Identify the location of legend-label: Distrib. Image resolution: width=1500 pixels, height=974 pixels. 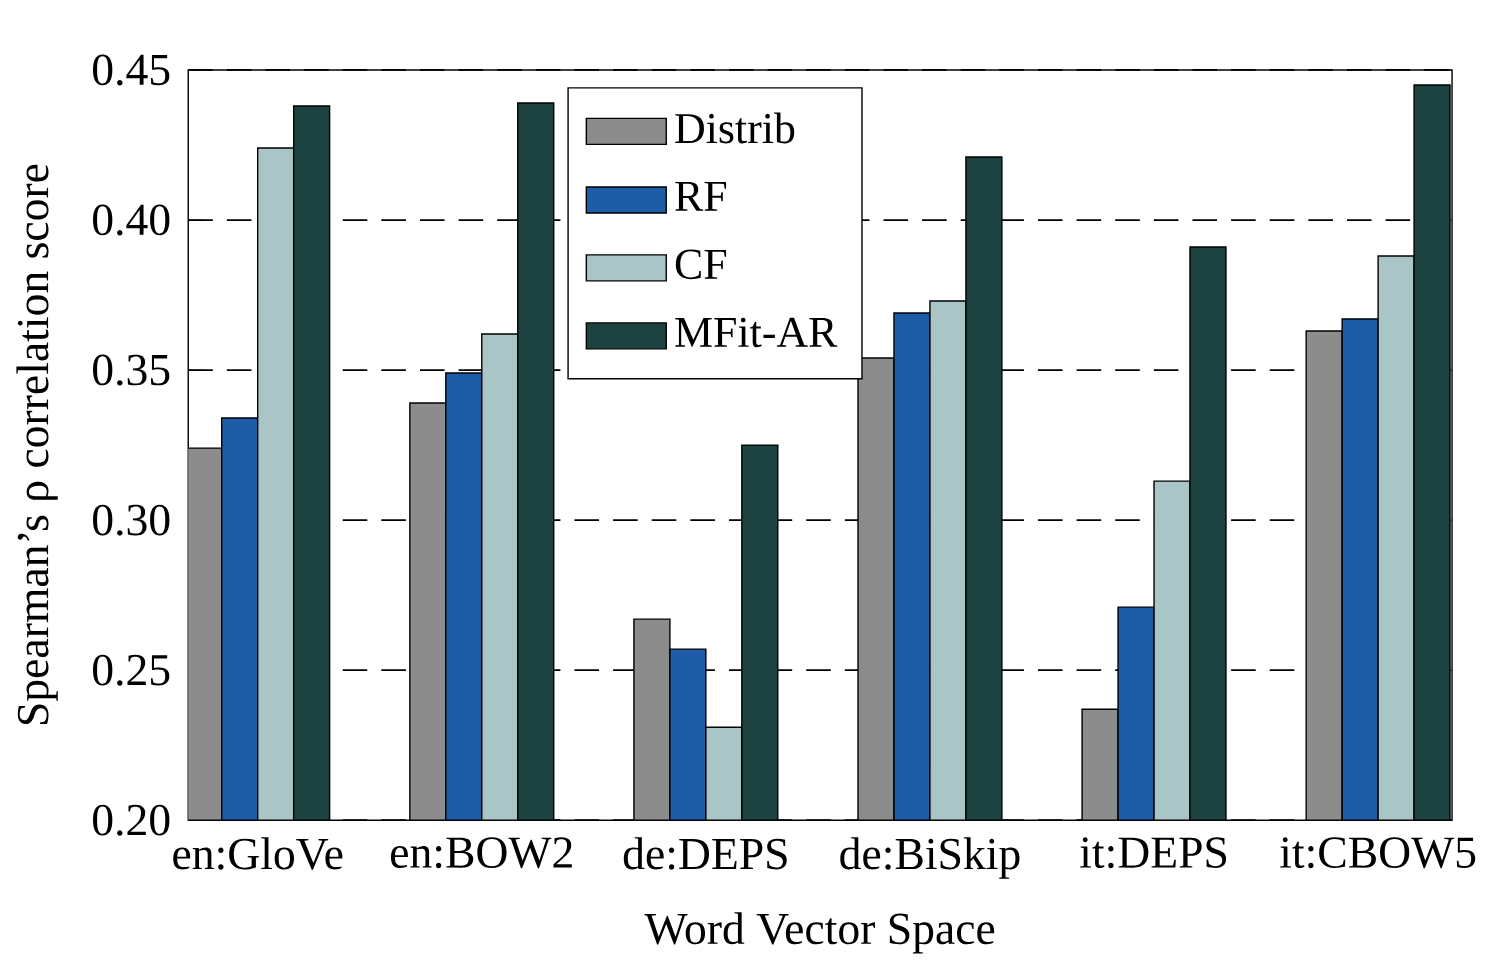
(735, 128).